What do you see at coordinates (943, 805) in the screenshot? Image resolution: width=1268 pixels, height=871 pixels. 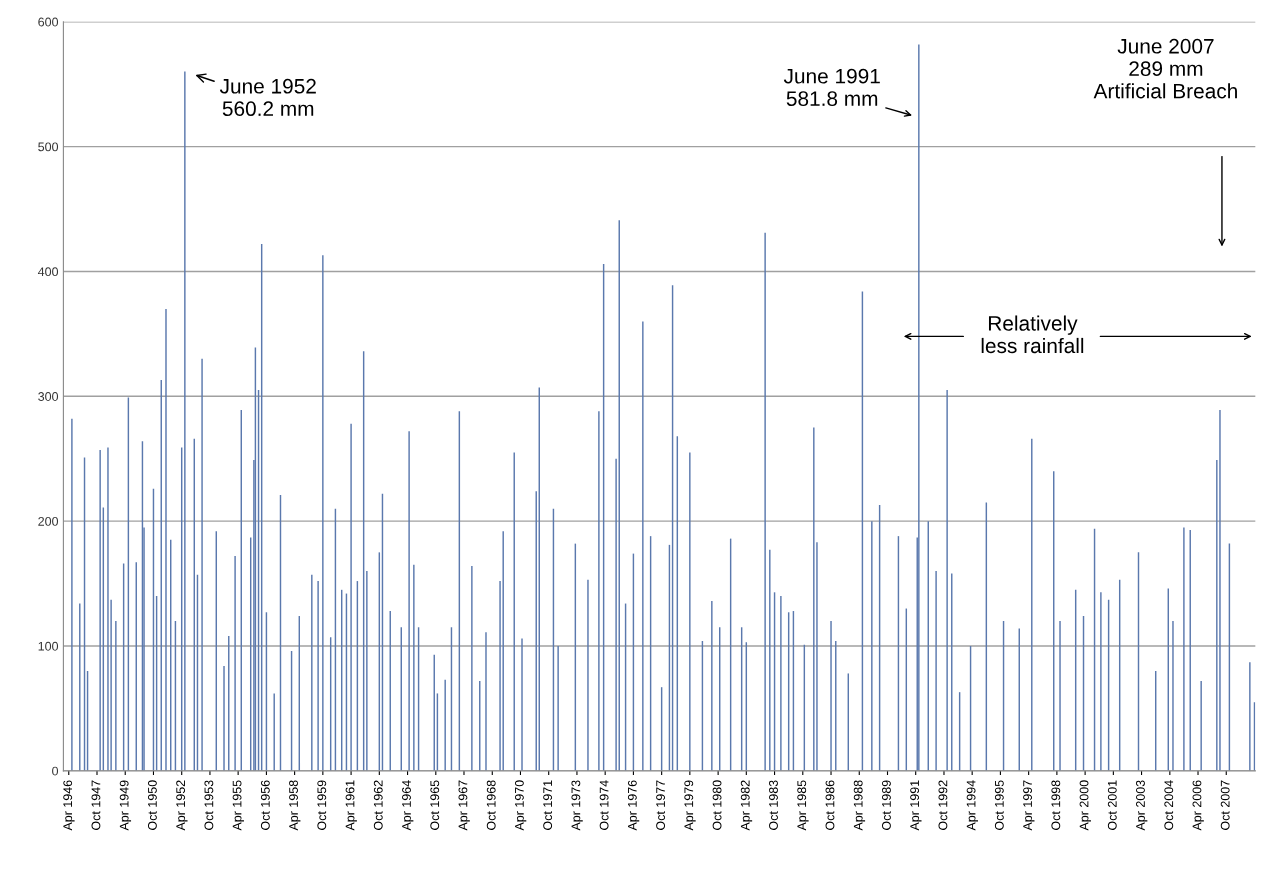 I see `x-tick-label: Oct 1992` at bounding box center [943, 805].